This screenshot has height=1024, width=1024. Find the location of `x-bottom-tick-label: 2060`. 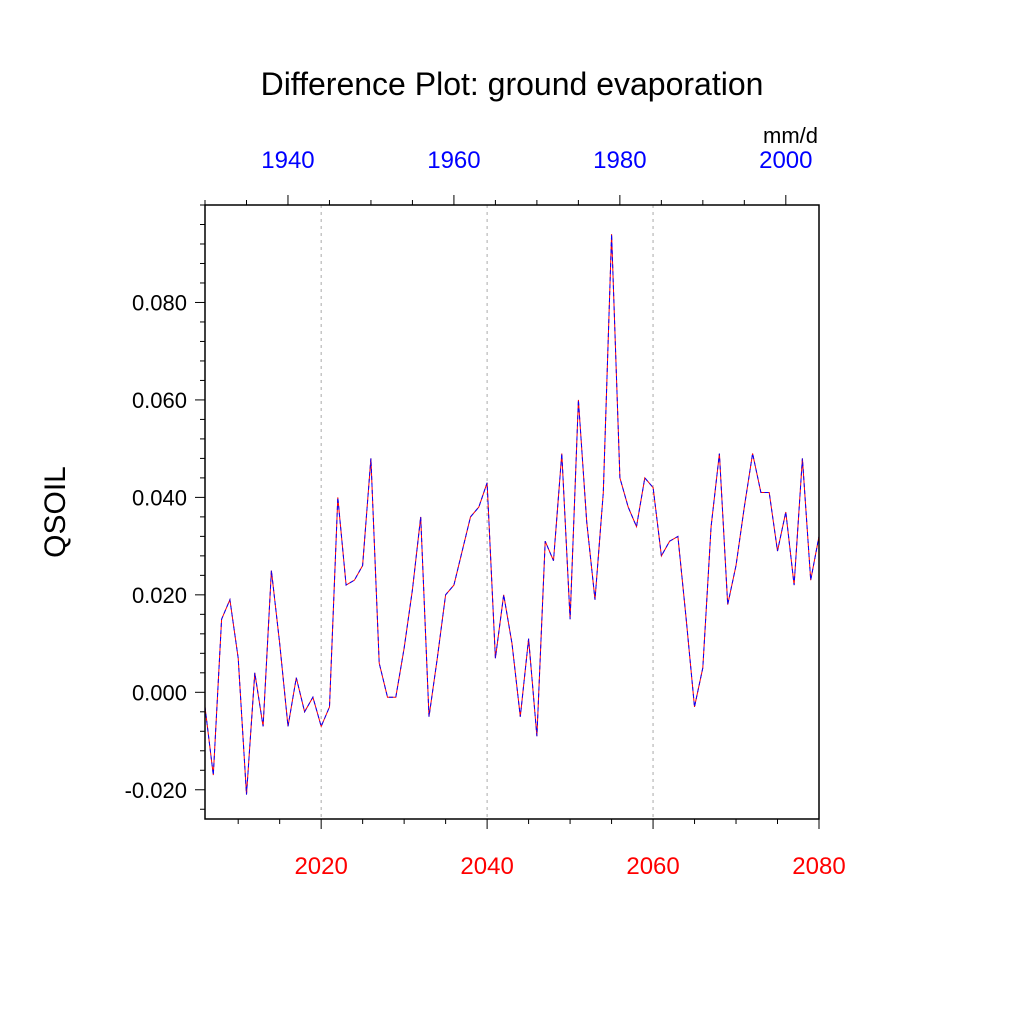

x-bottom-tick-label: 2060 is located at coordinates (652, 866).